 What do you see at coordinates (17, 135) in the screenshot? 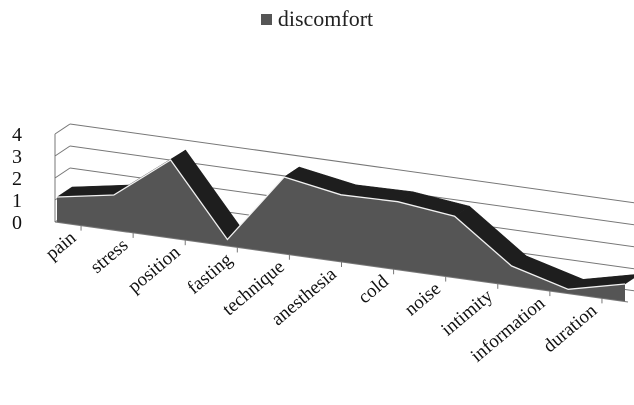
I see `y-tick-label: 4` at bounding box center [17, 135].